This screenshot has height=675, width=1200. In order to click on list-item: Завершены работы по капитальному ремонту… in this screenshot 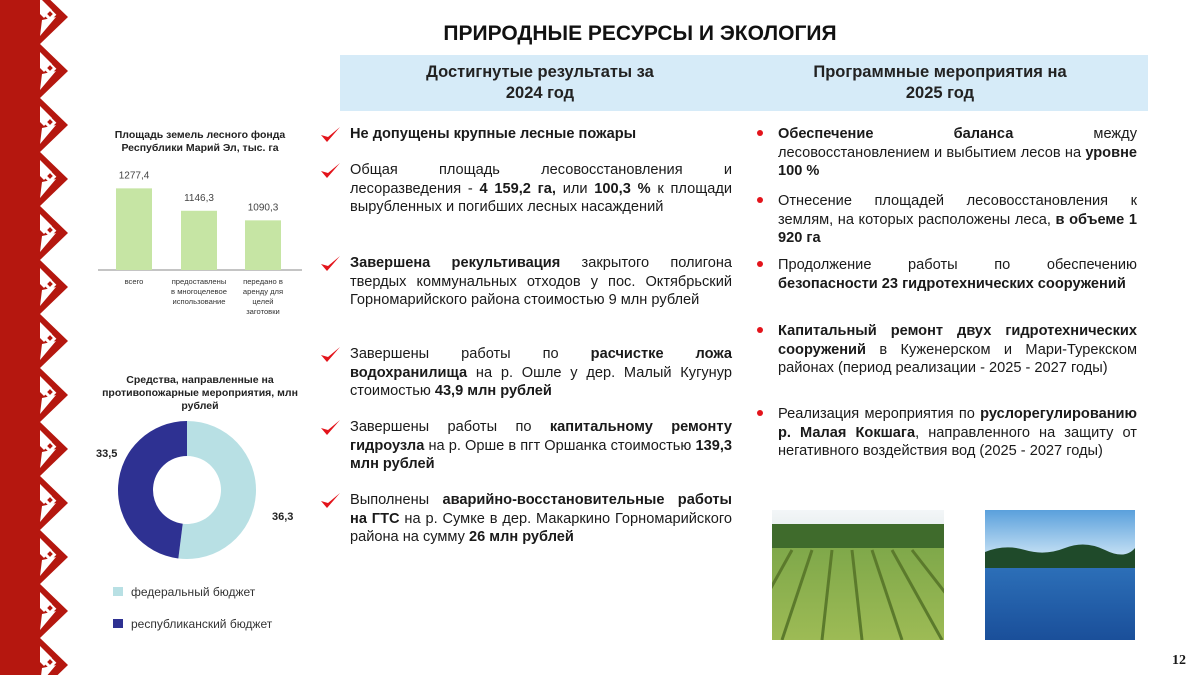, I will do `click(541, 446)`.